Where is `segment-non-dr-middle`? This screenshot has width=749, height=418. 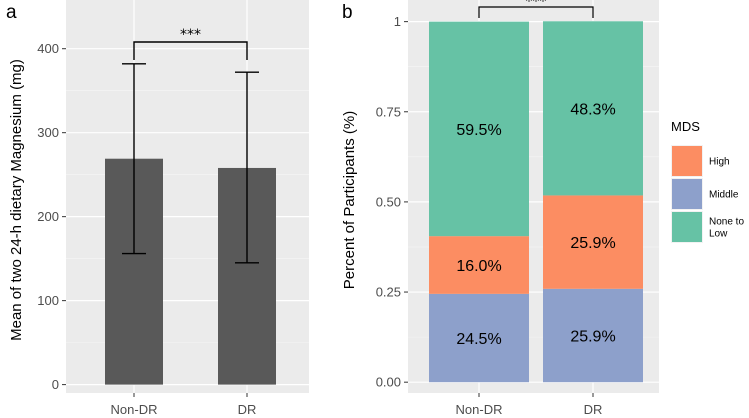 segment-non-dr-middle is located at coordinates (479, 338).